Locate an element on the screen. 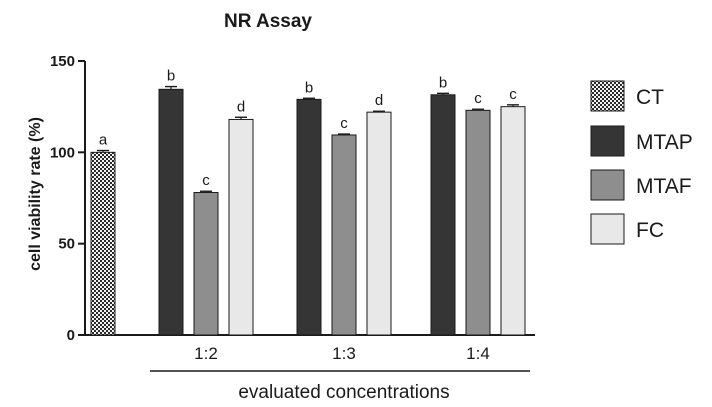  category-label: 1:4 is located at coordinates (478, 353).